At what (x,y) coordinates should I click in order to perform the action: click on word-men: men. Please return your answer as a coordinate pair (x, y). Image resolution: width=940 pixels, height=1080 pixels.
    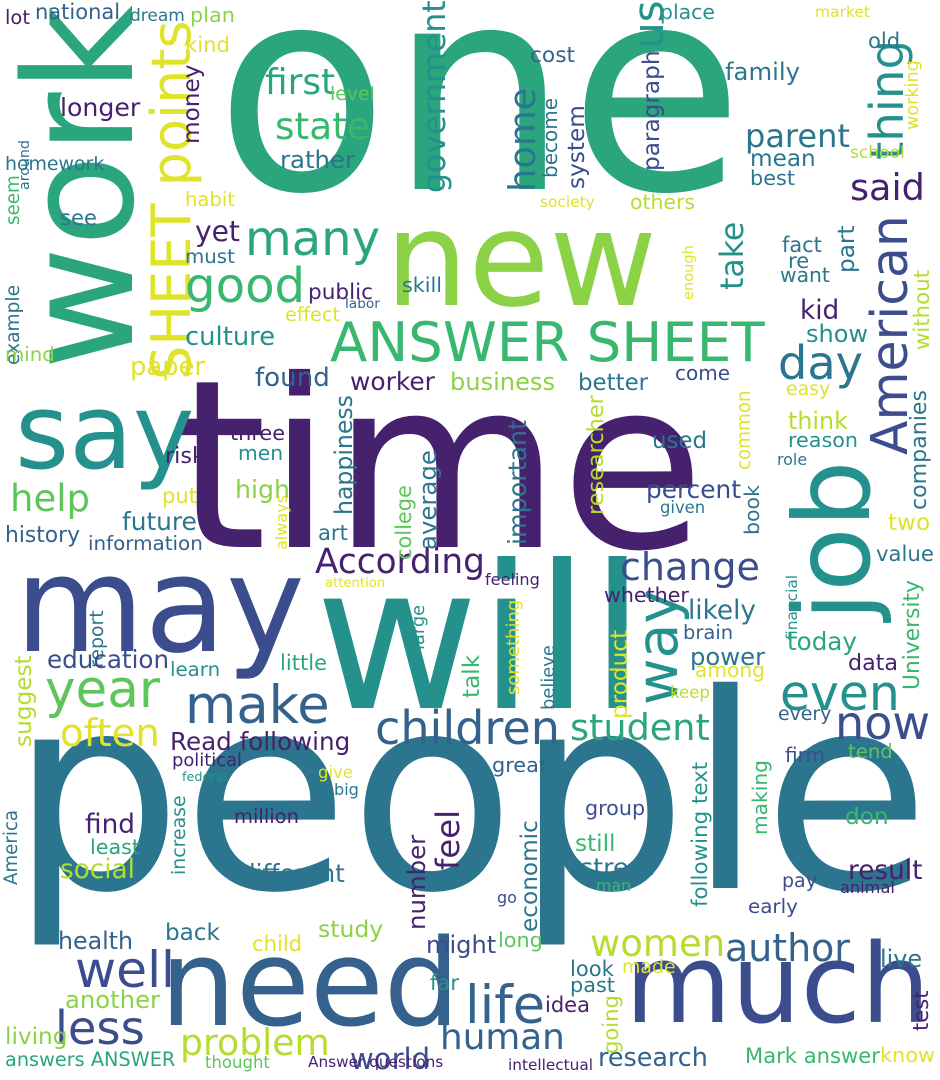
    Looking at the image, I should click on (261, 453).